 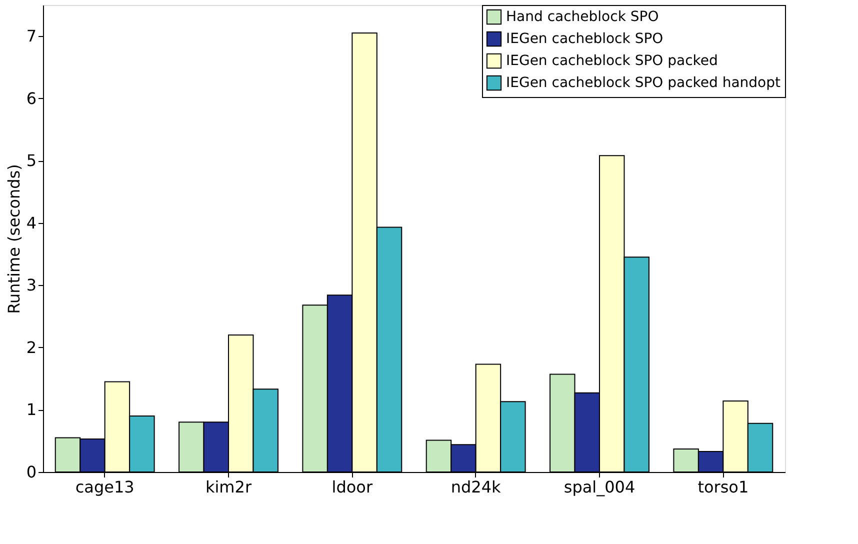 I want to click on legend-label: IEGen cacheblock SPO packed, so click(x=612, y=61).